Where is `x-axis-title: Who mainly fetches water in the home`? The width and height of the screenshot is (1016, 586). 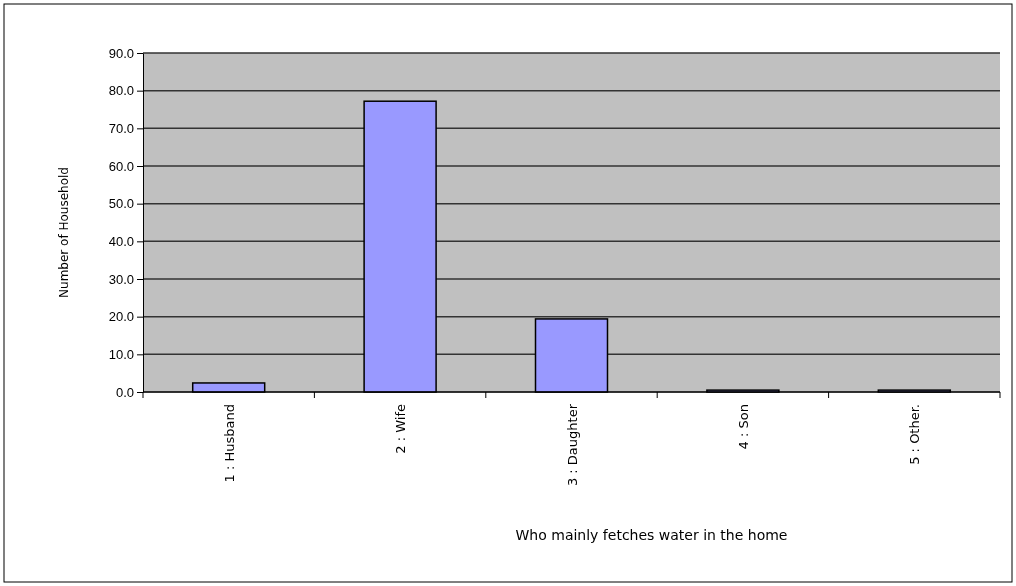
x-axis-title: Who mainly fetches water in the home is located at coordinates (651, 535).